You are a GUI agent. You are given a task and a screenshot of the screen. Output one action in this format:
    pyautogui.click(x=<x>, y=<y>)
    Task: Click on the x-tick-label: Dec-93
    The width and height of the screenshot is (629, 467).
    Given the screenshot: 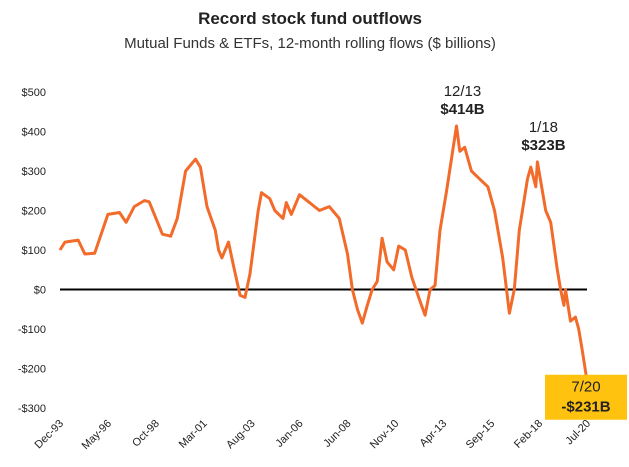 What is the action you would take?
    pyautogui.click(x=50, y=435)
    